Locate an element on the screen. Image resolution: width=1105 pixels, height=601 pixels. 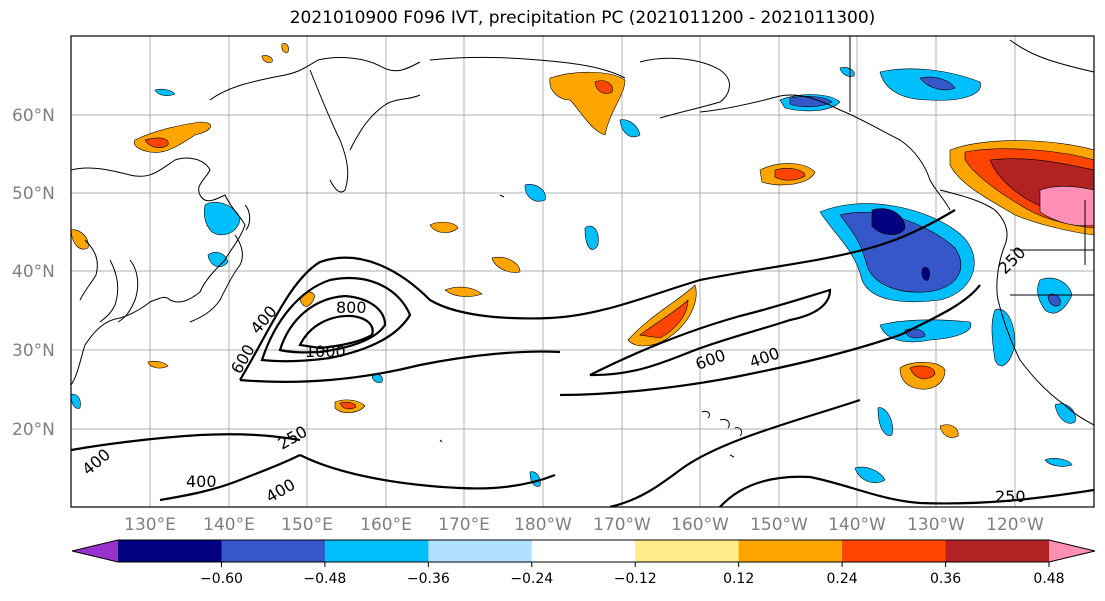
colorbar-tick-label: 0.12 is located at coordinates (738, 579).